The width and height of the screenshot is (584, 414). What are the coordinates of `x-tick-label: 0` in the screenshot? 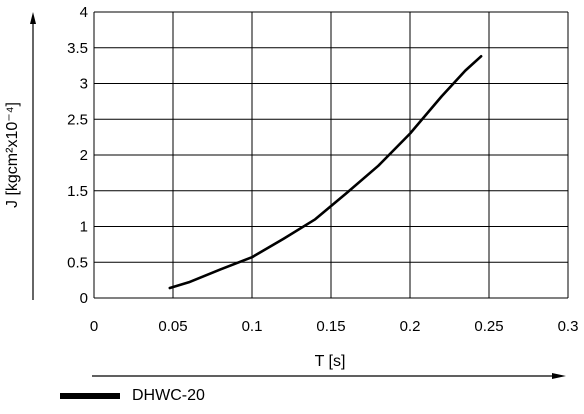 It's located at (94, 326).